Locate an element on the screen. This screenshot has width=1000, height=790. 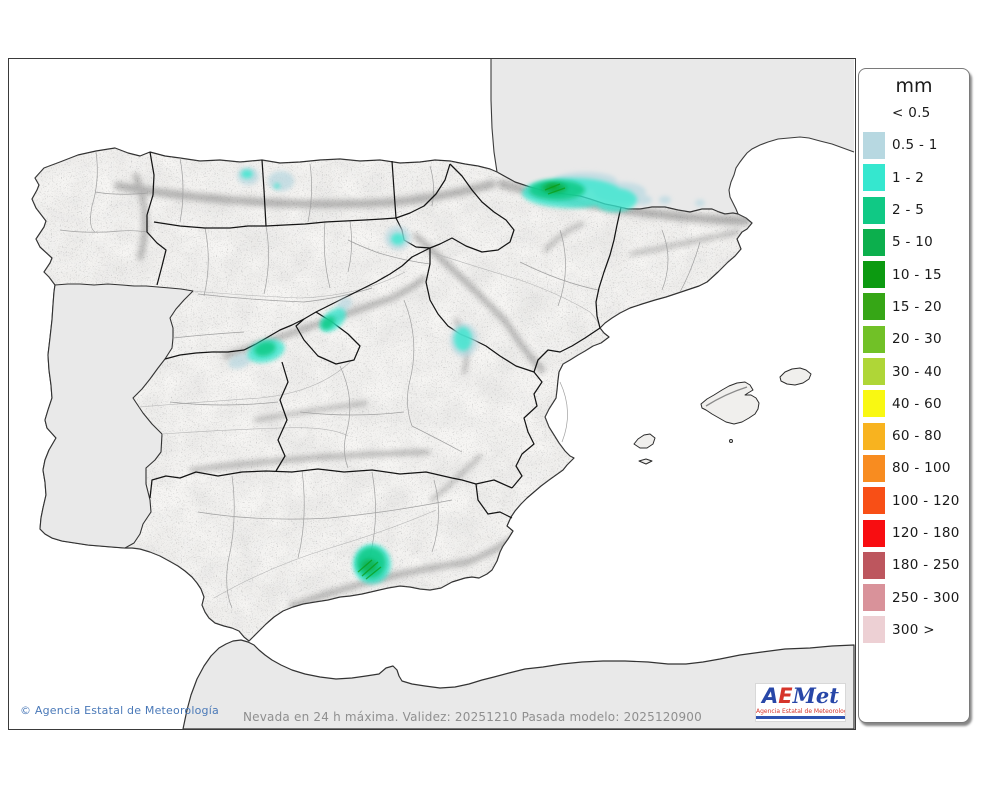
logo-subtitle: Agencia Estatal de Meteorología is located at coordinates (801, 711).